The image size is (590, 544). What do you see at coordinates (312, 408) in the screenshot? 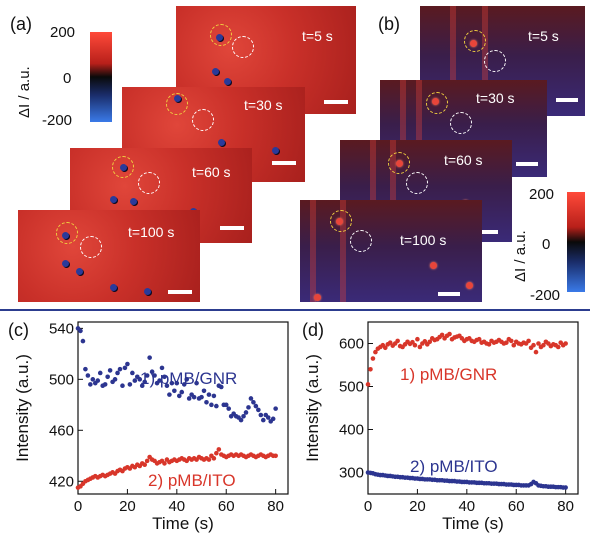
I see `y-axis-label: Intensity (a.u.)` at bounding box center [312, 408].